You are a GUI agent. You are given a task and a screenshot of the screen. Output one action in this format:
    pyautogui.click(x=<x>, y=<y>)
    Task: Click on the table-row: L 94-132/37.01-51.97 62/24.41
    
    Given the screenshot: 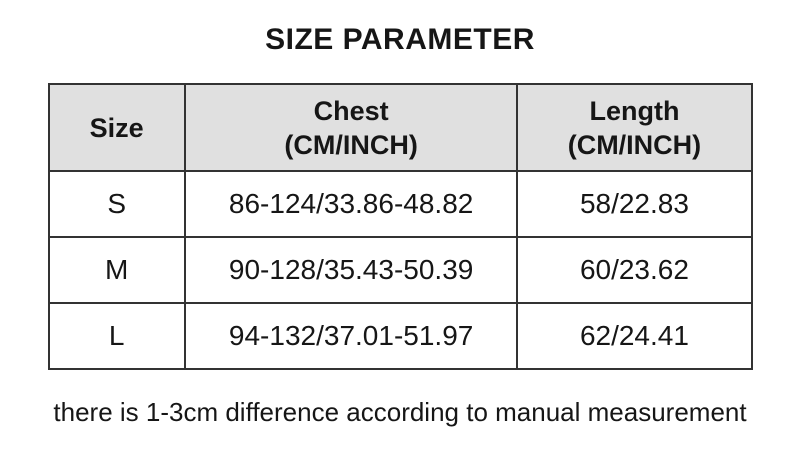 What is the action you would take?
    pyautogui.click(x=400, y=336)
    